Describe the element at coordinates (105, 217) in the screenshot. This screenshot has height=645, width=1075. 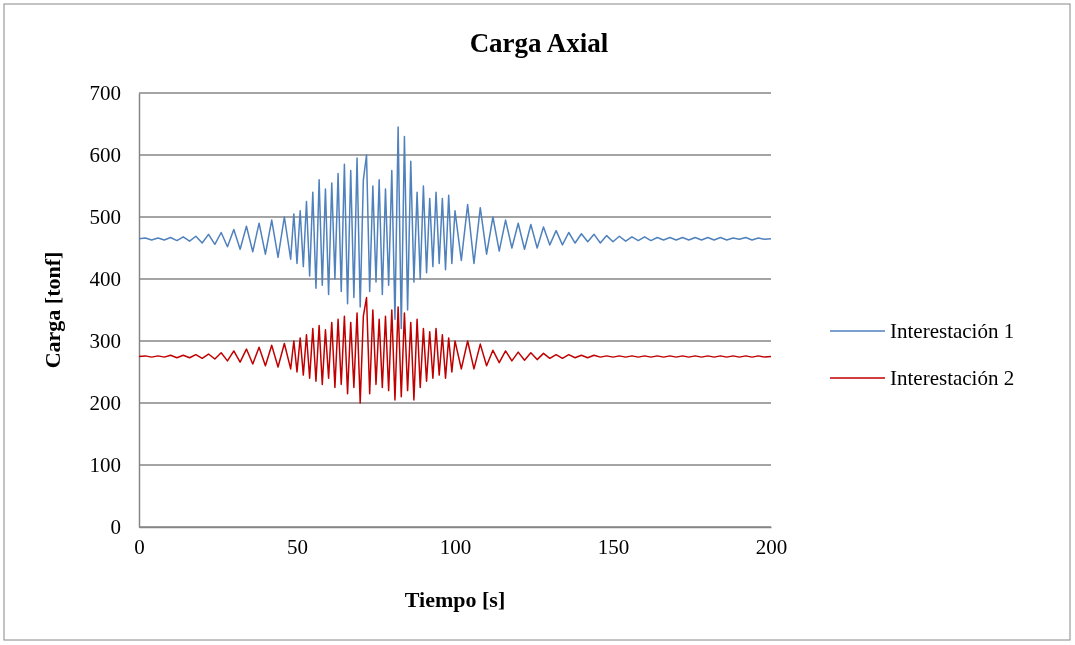
I see `y-tick-label: 500` at that location.